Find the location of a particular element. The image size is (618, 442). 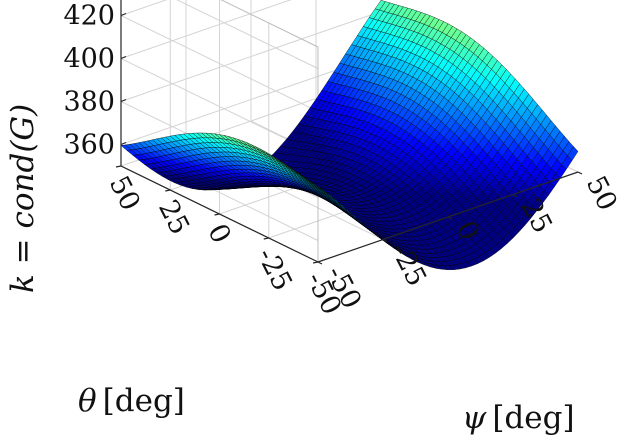

y-tick-label: 0 is located at coordinates (218, 233).